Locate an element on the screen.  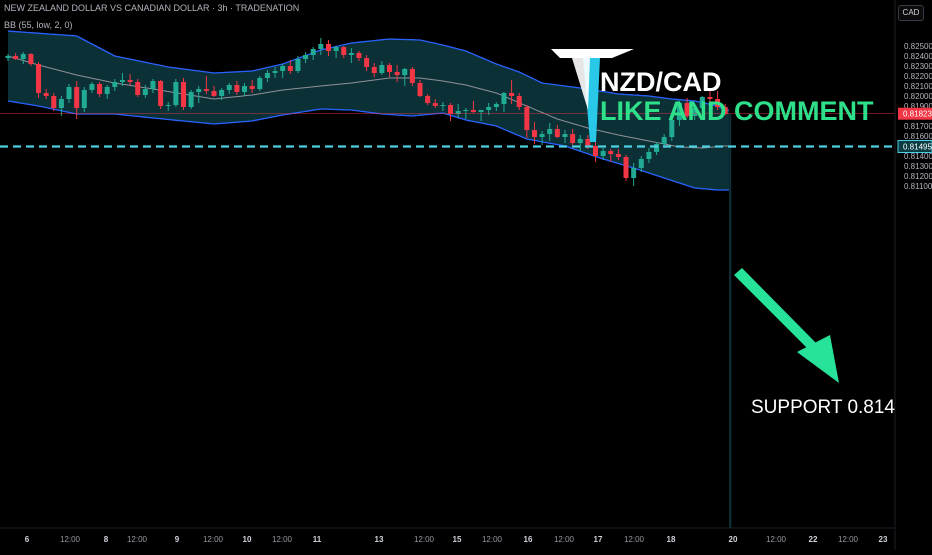
price-tick-label: 0.81700 is located at coordinates (918, 126).